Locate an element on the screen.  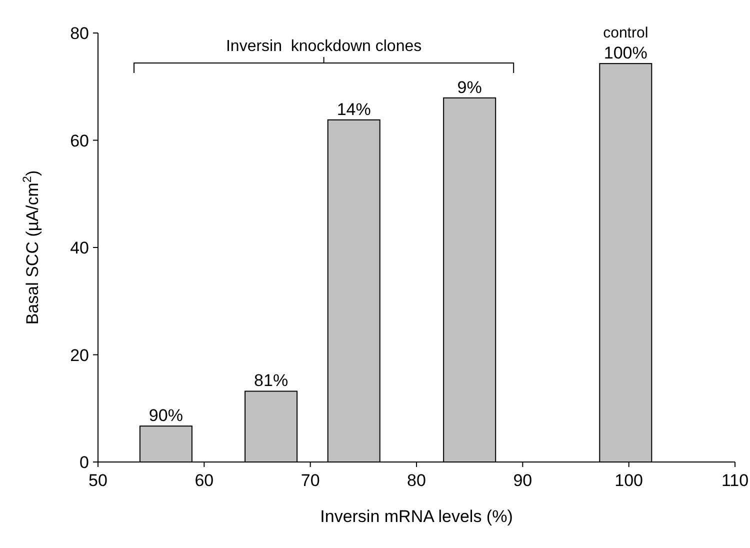
y-tick-label: 80 is located at coordinates (79, 33).